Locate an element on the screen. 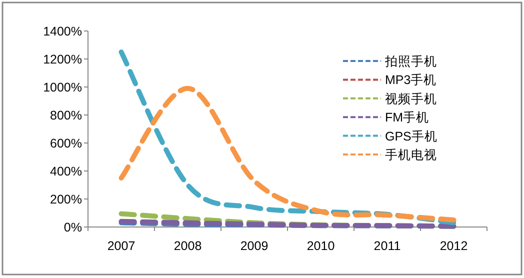 This screenshot has height=278, width=524. x-tick-label: 2010 is located at coordinates (320, 246).